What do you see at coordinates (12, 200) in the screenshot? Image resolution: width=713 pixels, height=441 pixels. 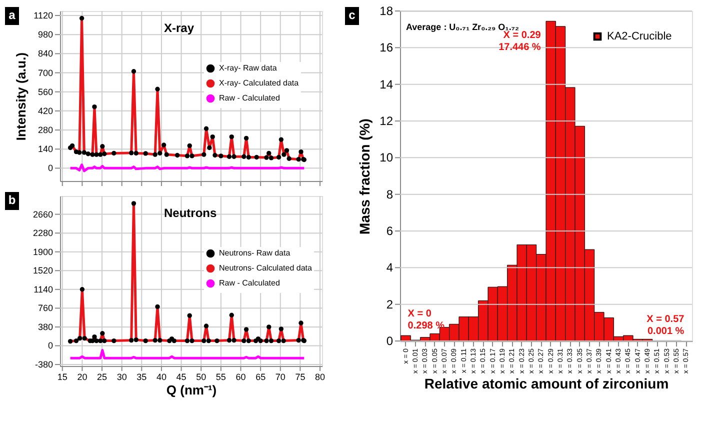 I see `text: b` at bounding box center [12, 200].